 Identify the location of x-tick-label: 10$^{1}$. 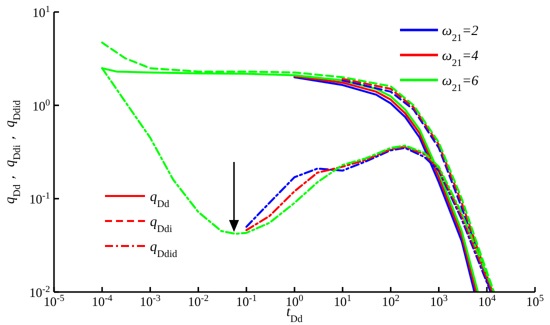
(343, 301).